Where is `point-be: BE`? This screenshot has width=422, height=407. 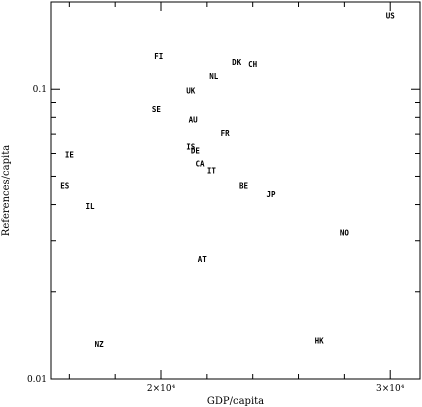
point-be: BE is located at coordinates (244, 186).